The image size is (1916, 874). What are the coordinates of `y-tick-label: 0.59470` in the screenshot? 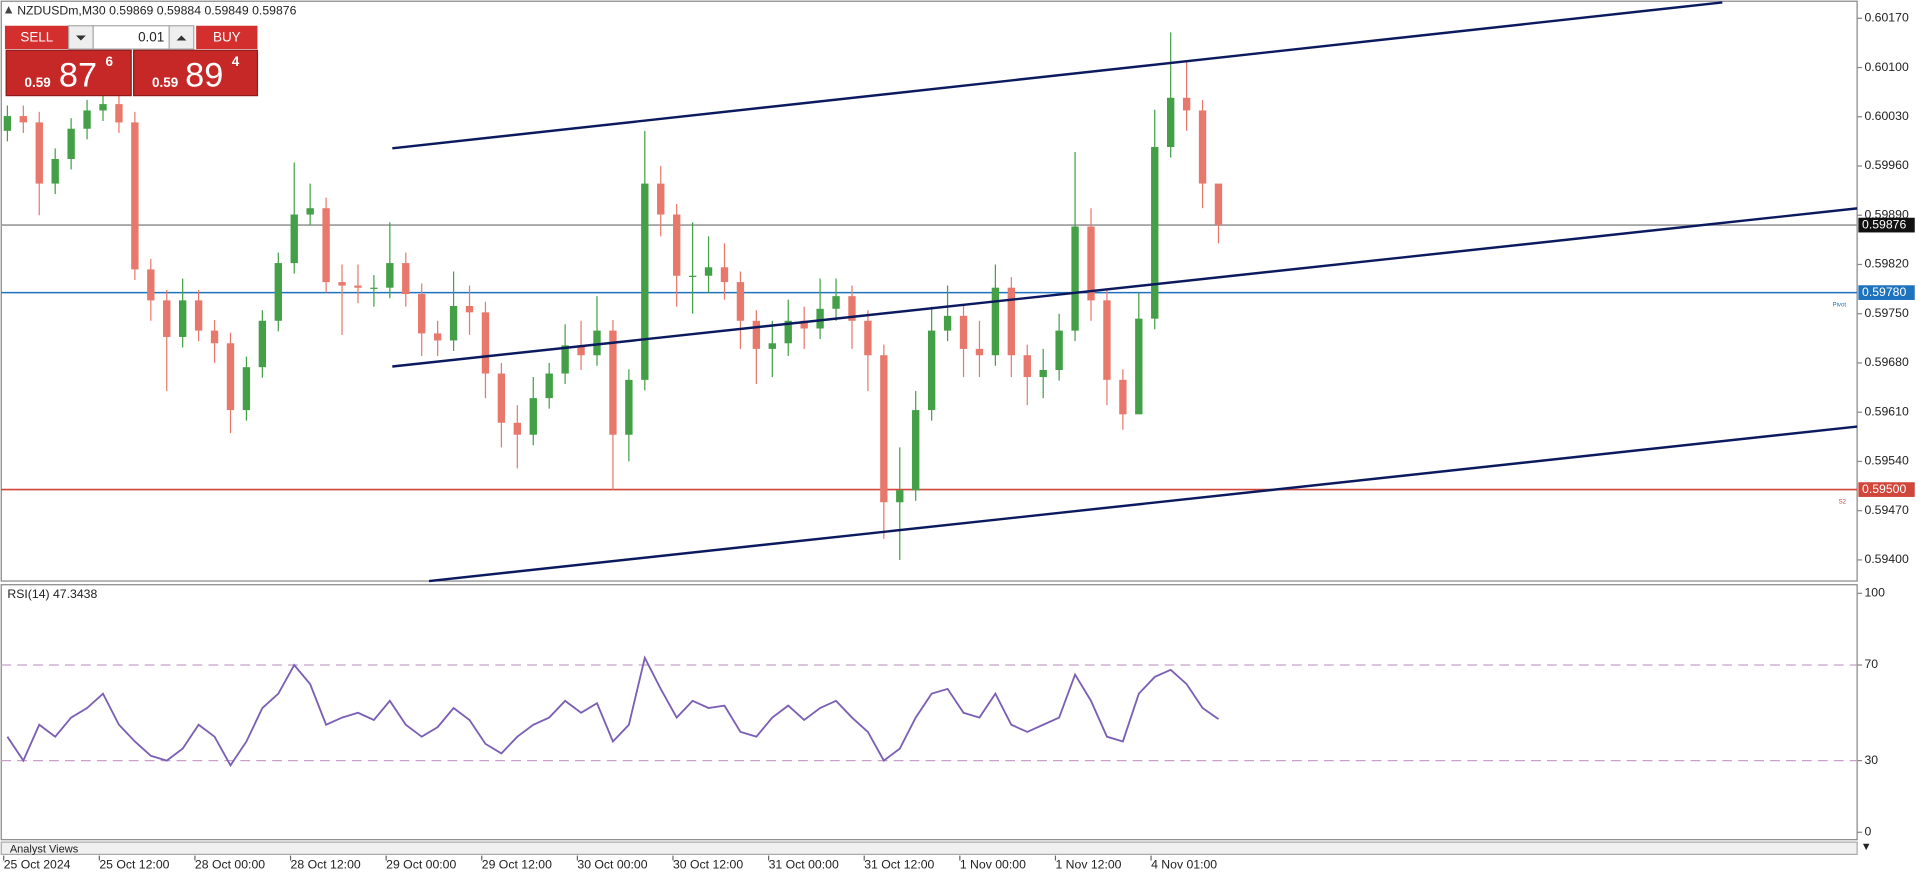 It's located at (1886, 510).